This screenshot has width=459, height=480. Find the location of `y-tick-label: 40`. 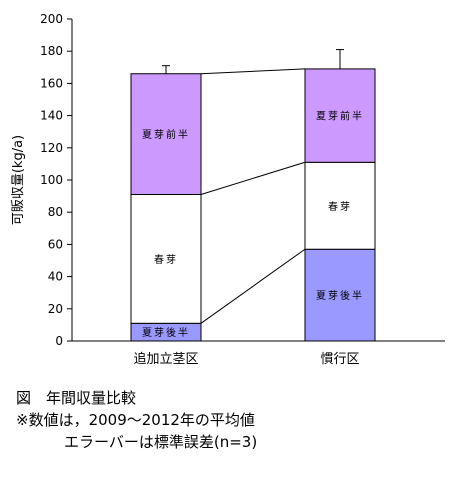

y-tick-label: 40 is located at coordinates (55, 277).